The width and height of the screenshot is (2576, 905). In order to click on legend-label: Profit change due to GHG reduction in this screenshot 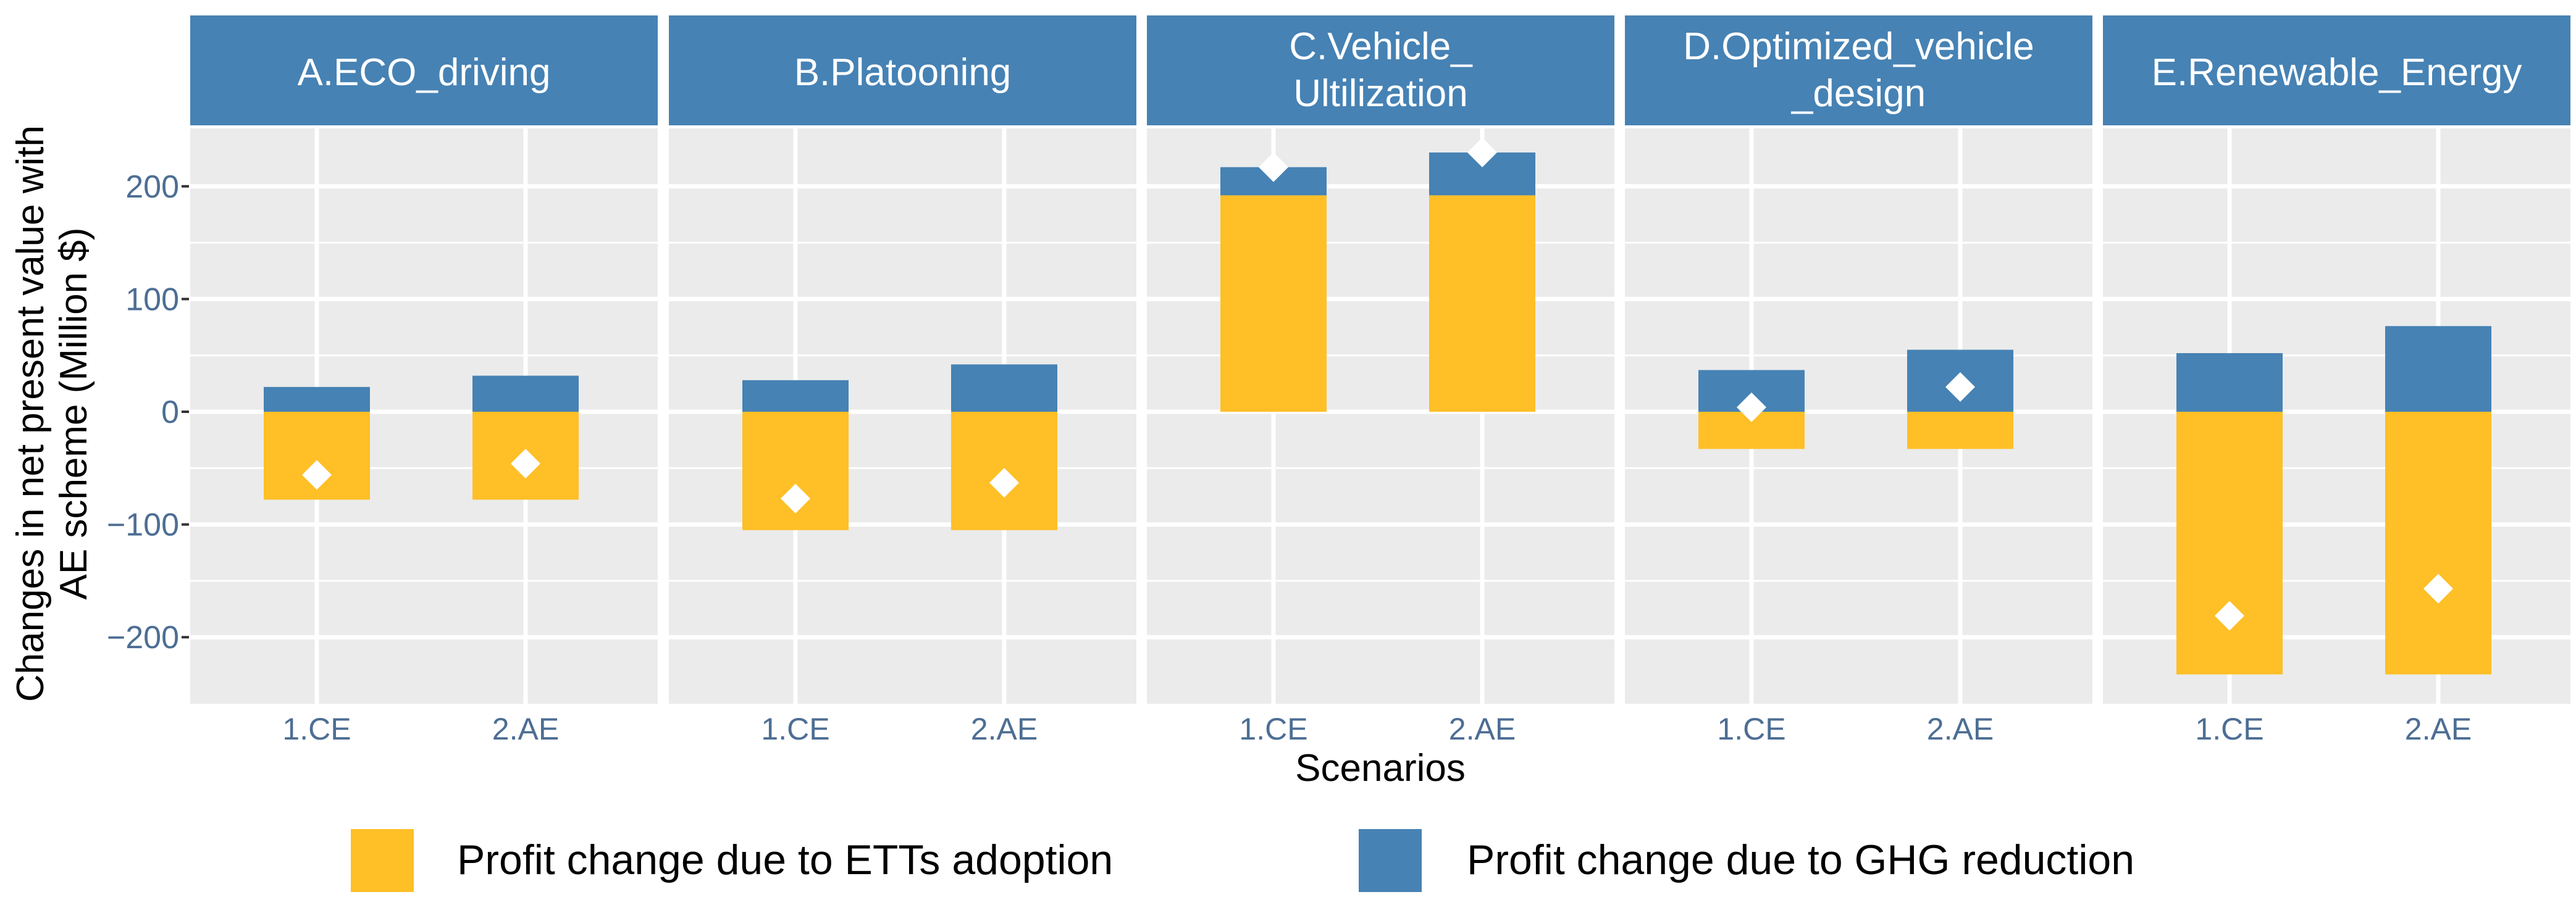, I will do `click(1801, 859)`.